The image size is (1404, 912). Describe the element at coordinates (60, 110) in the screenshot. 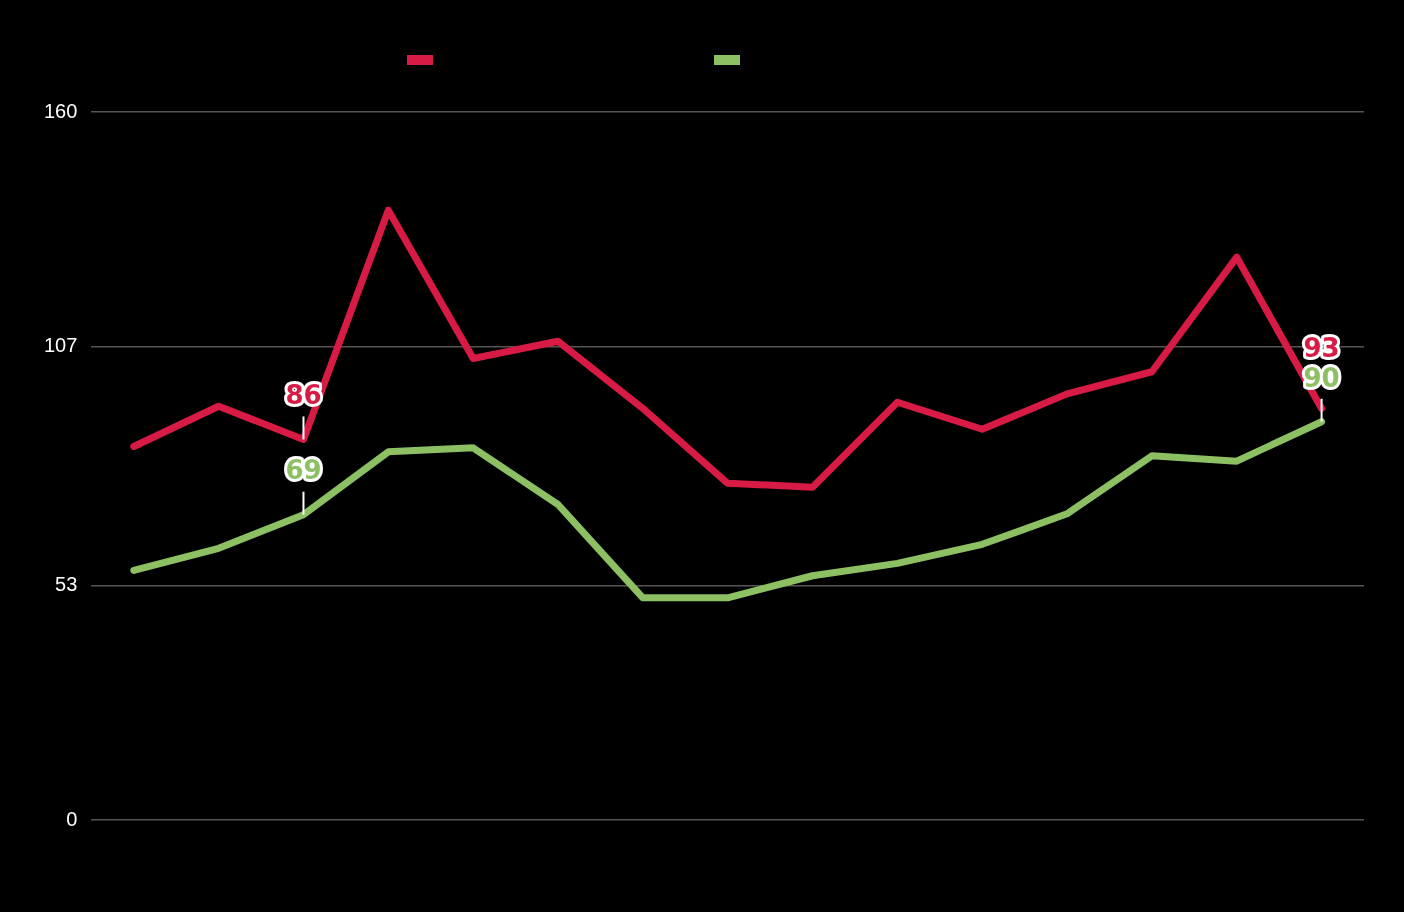

I see `y-tick-label: 160` at that location.